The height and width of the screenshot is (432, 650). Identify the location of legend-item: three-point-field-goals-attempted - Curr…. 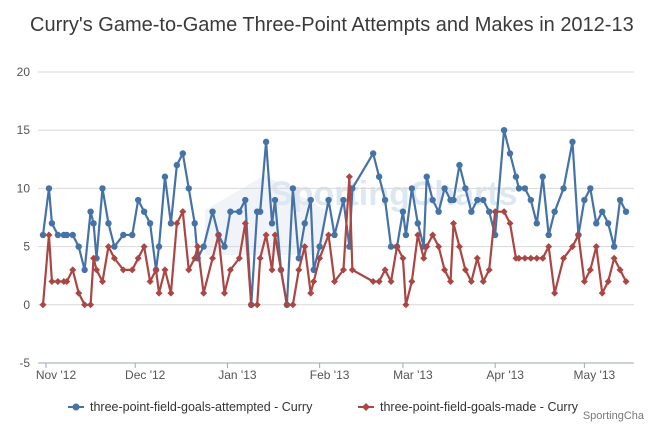
(190, 407).